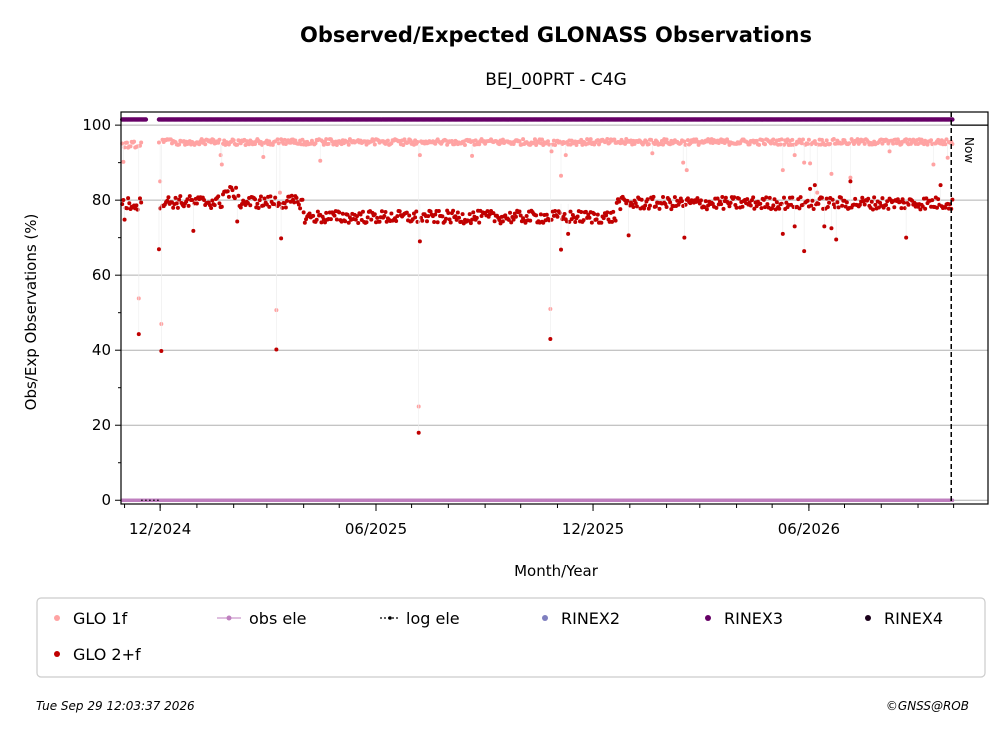 This screenshot has width=1008, height=734. What do you see at coordinates (593, 529) in the screenshot?
I see `x-tick-label: 12/2025` at bounding box center [593, 529].